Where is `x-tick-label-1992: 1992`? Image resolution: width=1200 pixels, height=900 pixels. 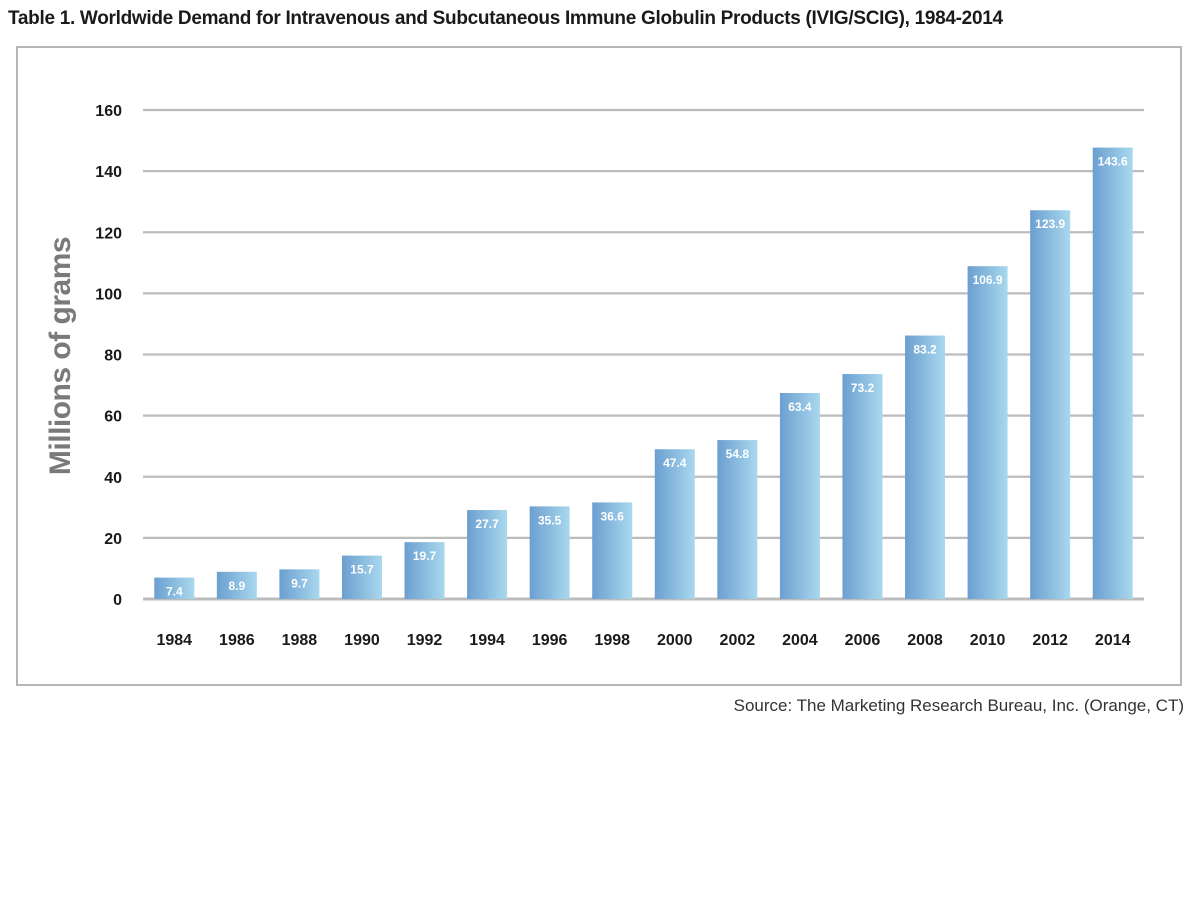 x-tick-label-1992: 1992 is located at coordinates (425, 640).